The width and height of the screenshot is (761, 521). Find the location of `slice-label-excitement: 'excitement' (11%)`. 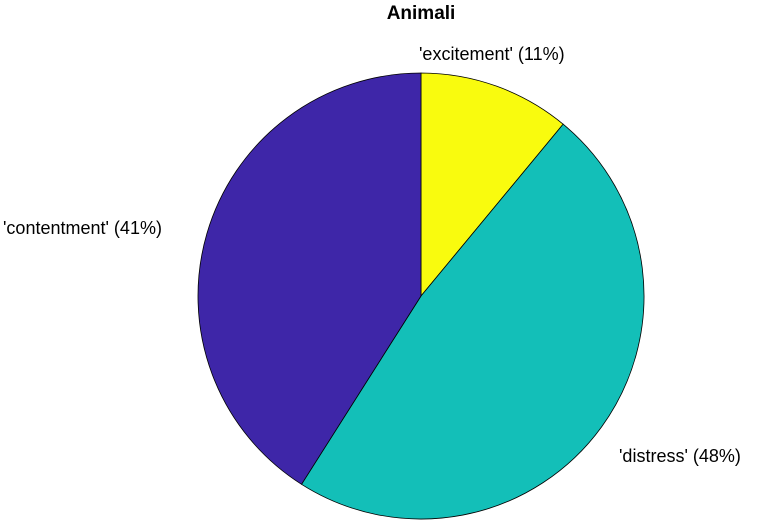

slice-label-excitement: 'excitement' (11%) is located at coordinates (492, 54).